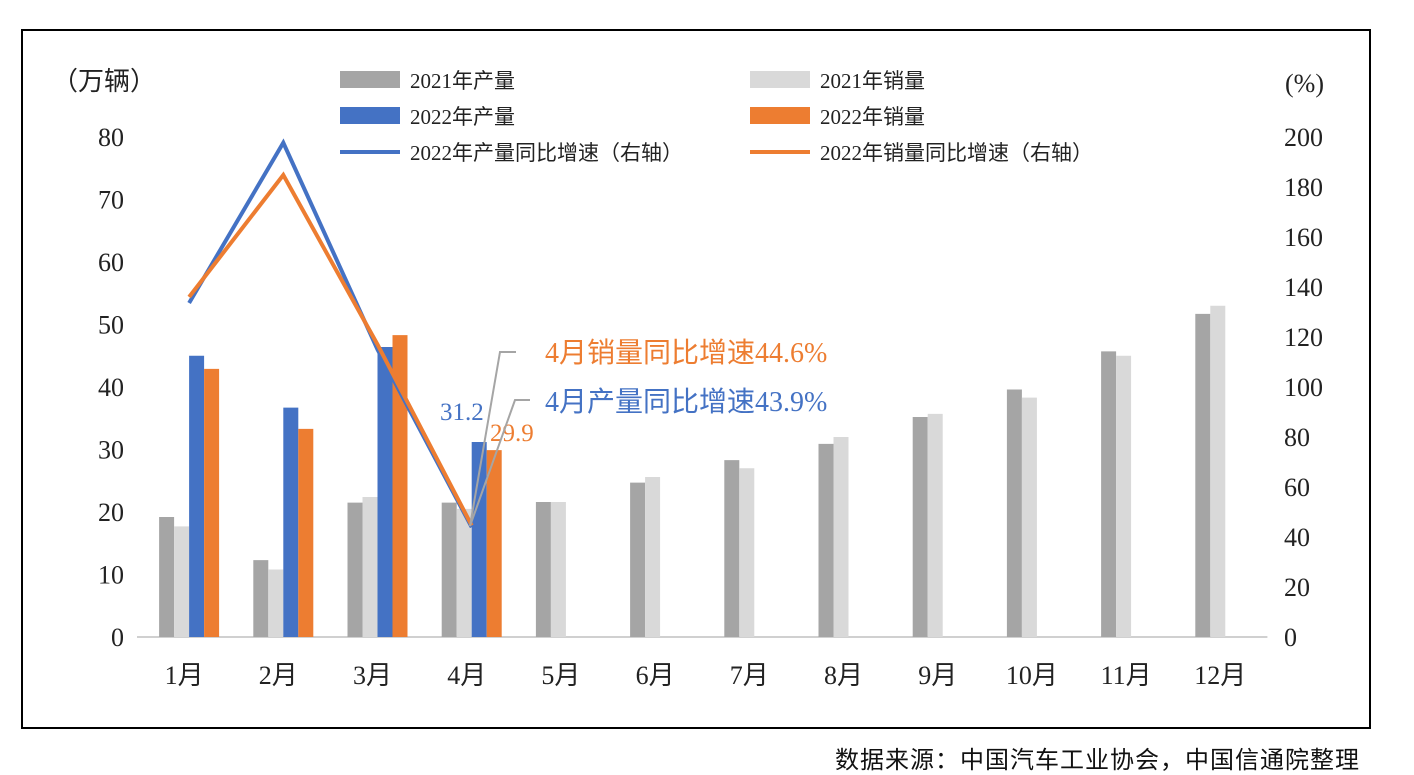 The image size is (1414, 775). I want to click on x-tick-label: 1月, so click(184, 675).